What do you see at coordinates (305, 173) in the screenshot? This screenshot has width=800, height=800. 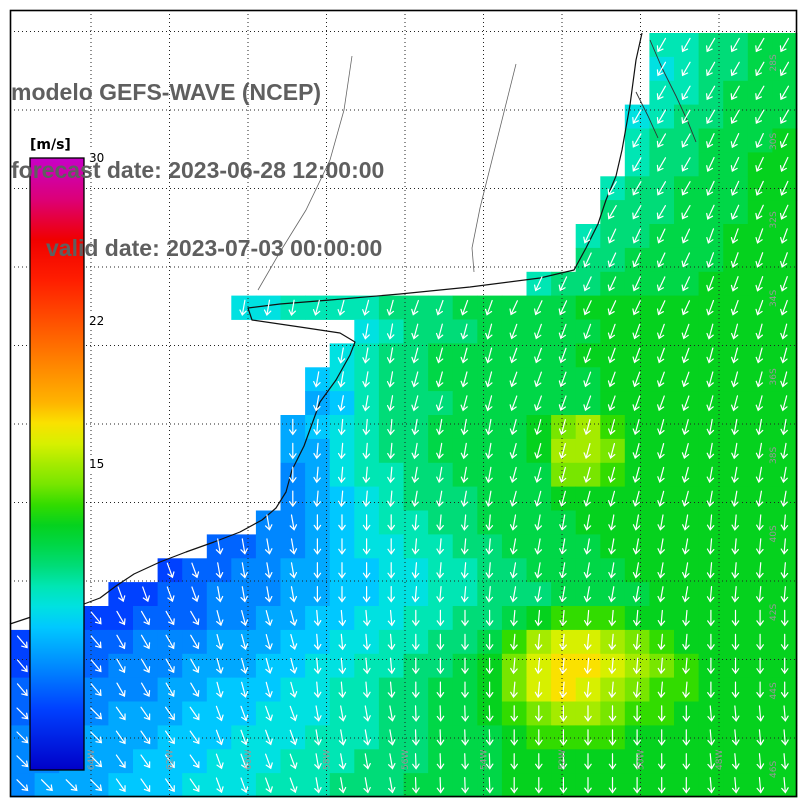 I see `river-parana` at bounding box center [305, 173].